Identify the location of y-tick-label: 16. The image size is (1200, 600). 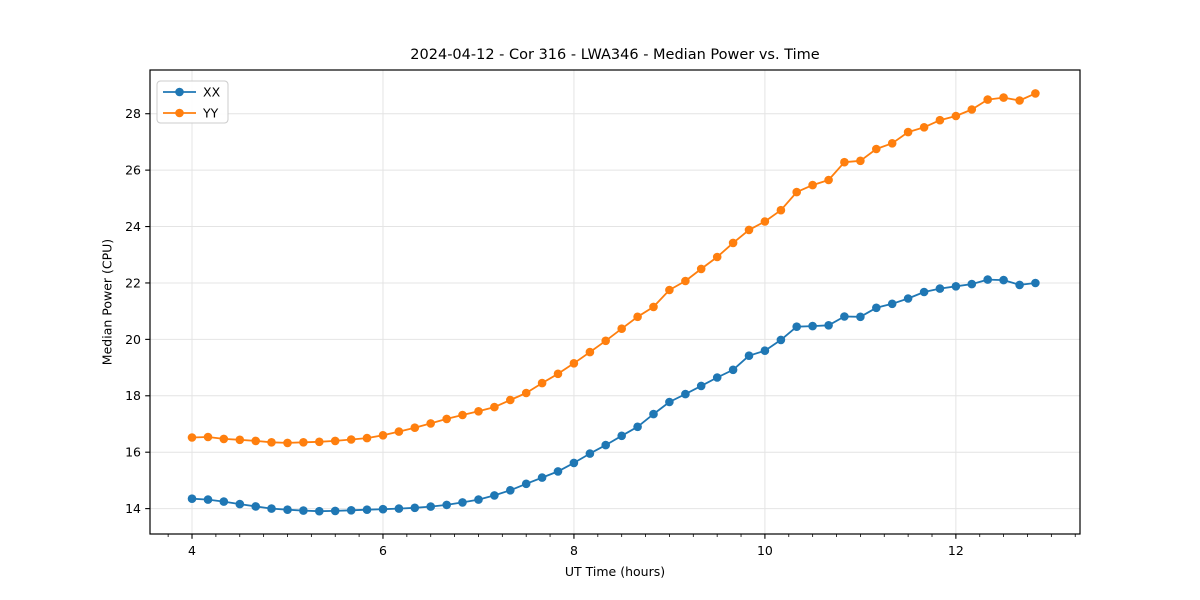
(133, 452).